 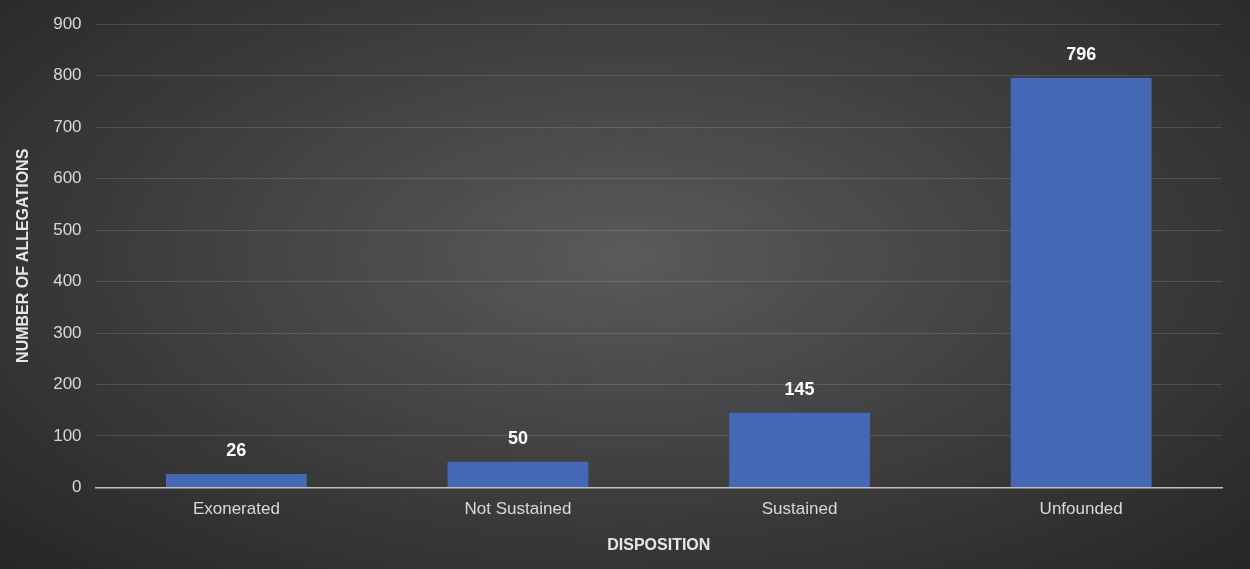 What do you see at coordinates (236, 509) in the screenshot?
I see `x-tick-label: Exonerated` at bounding box center [236, 509].